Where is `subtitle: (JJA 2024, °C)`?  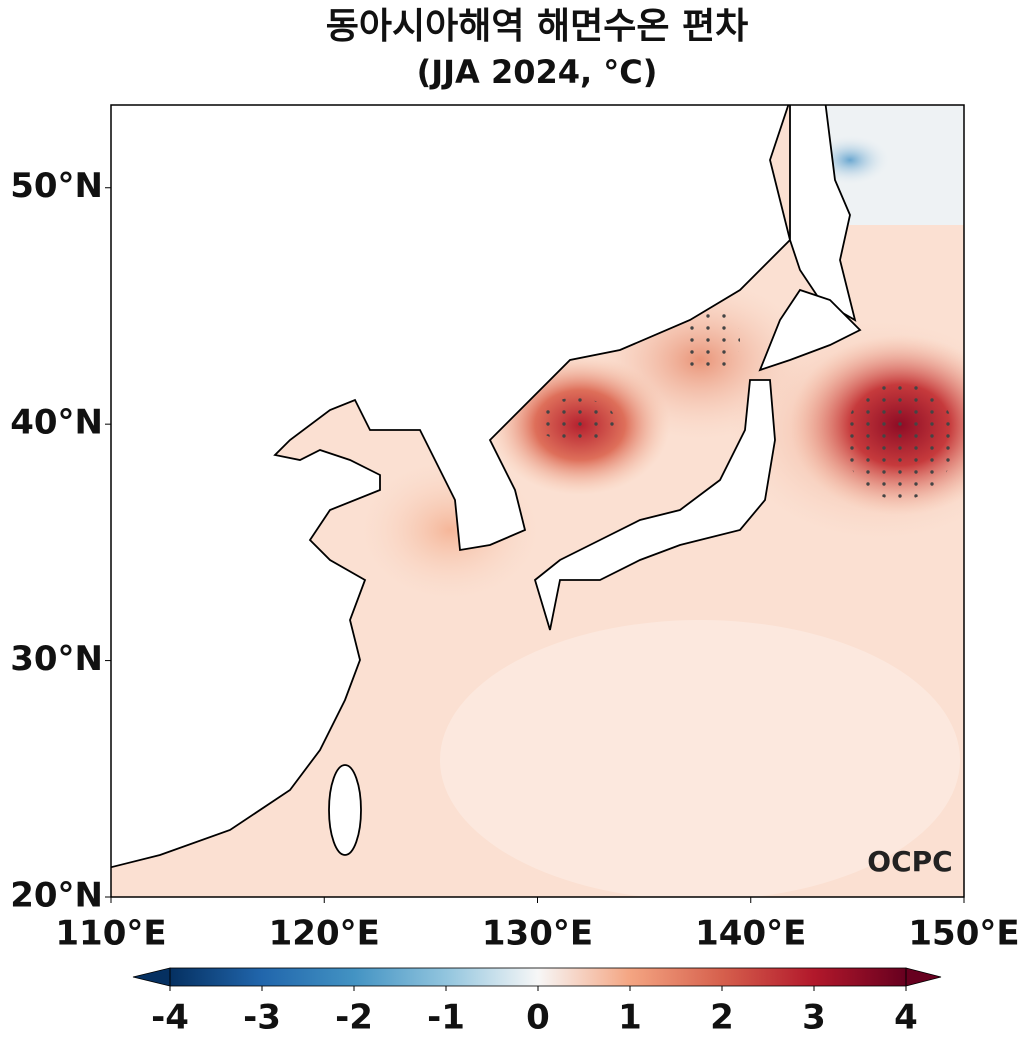
subtitle: (JJA 2024, °C) is located at coordinates (537, 72).